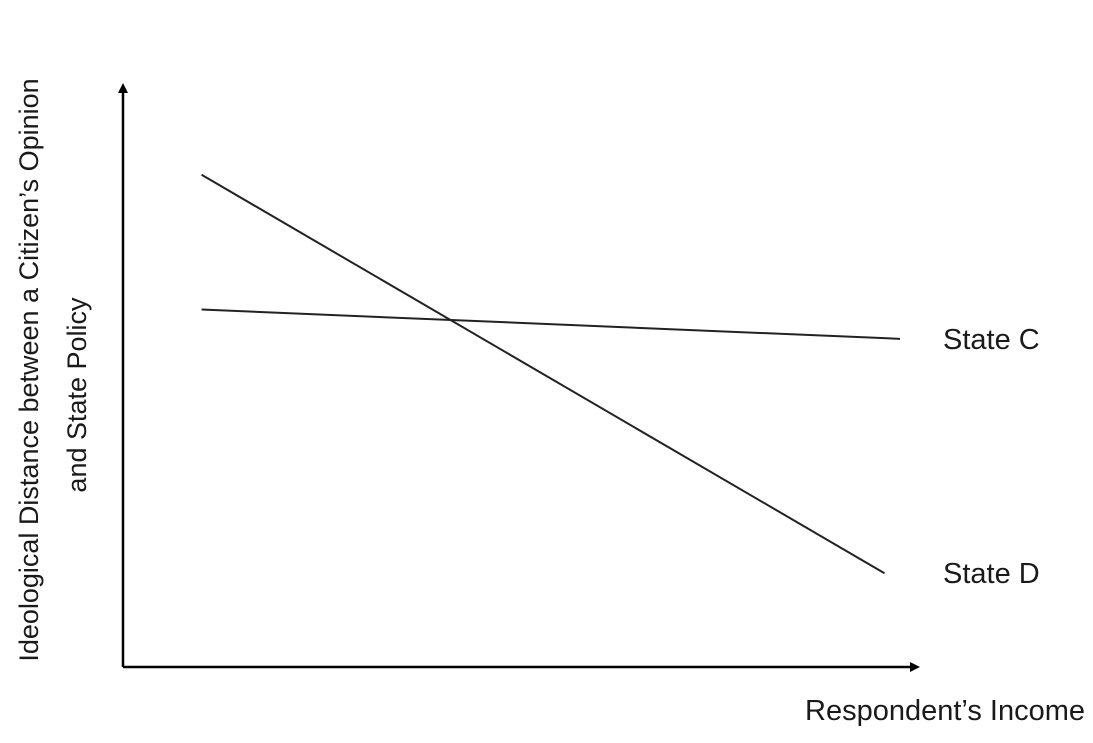 This screenshot has width=1093, height=743. What do you see at coordinates (551, 324) in the screenshot?
I see `series-line-state-c` at bounding box center [551, 324].